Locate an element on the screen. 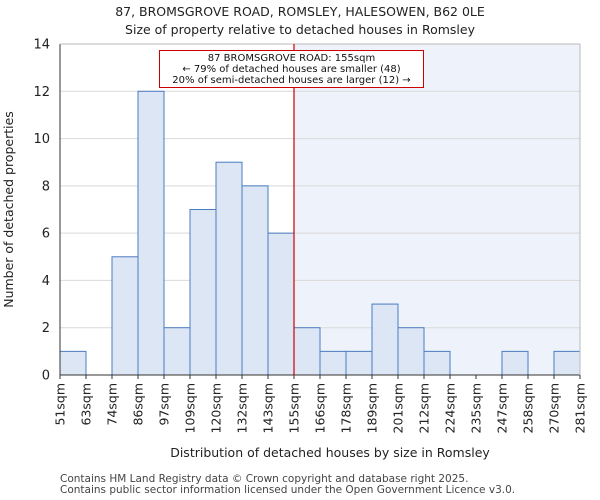 The width and height of the screenshot is (600, 500). y-tick-label: 2 is located at coordinates (46, 328).